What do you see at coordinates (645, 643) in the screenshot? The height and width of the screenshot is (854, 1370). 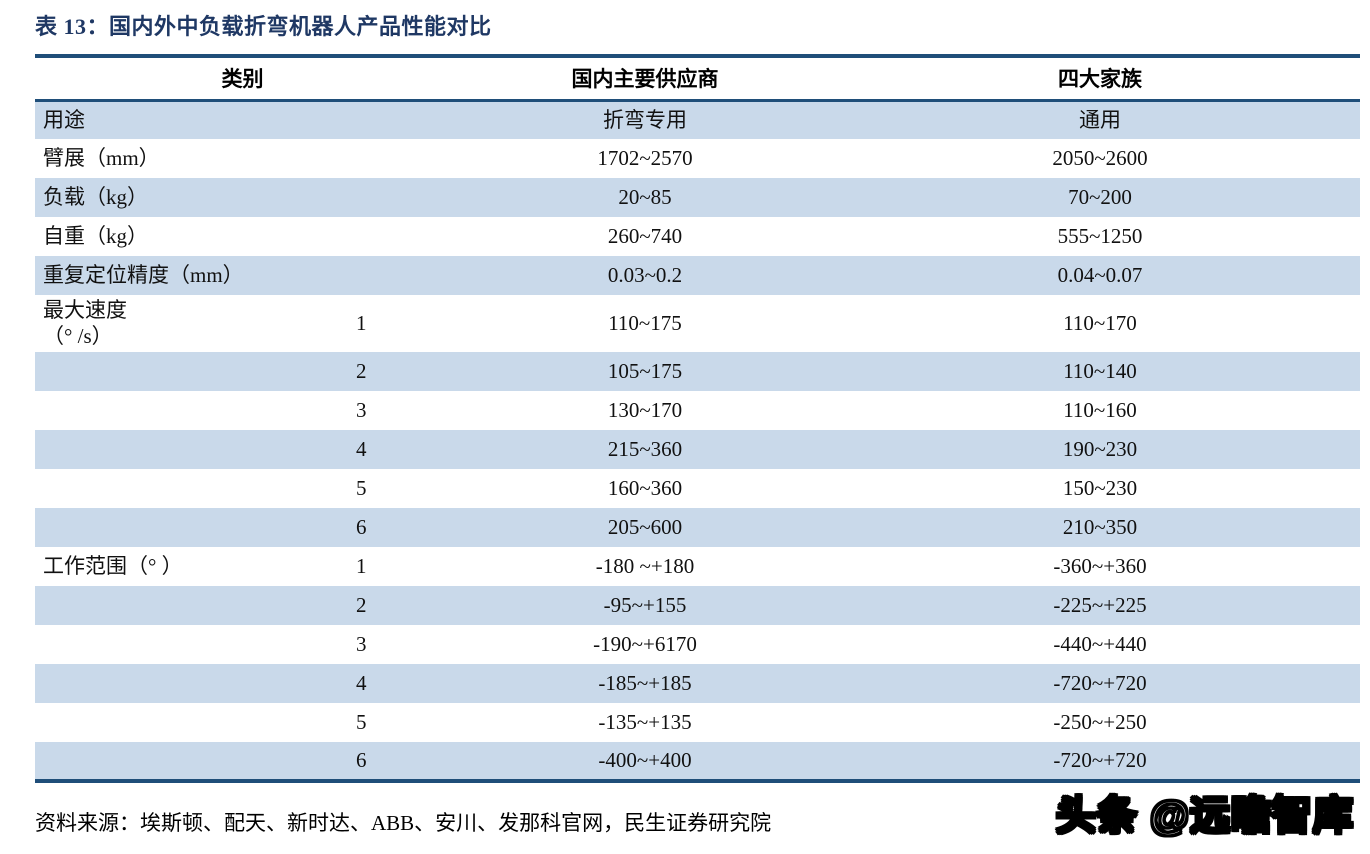 I see `cell-domestic-value: -190~+6170` at bounding box center [645, 643].